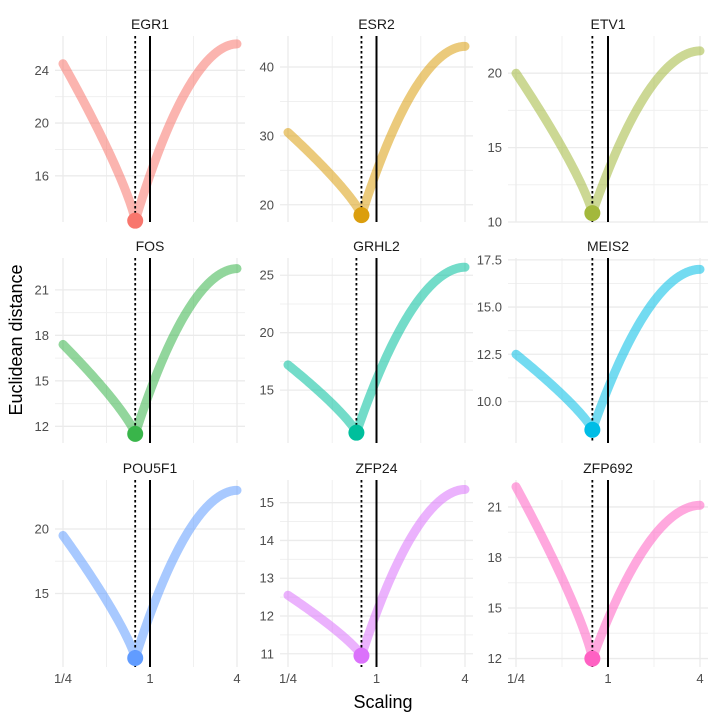 This screenshot has height=720, width=720. I want to click on facet-panel-esr2: ESR2 20 30 40, so click(366, 120).